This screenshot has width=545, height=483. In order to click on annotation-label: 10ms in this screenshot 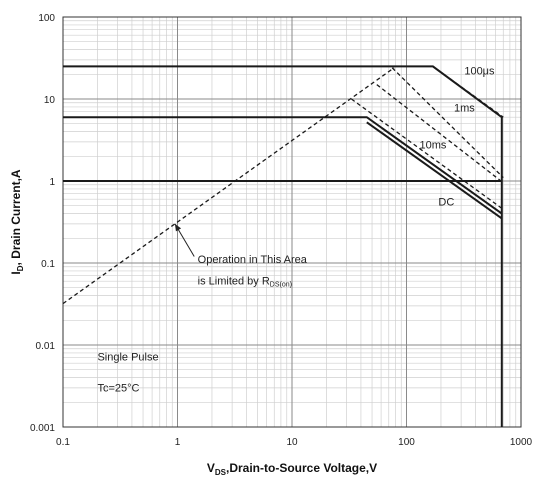, I will do `click(433, 145)`.